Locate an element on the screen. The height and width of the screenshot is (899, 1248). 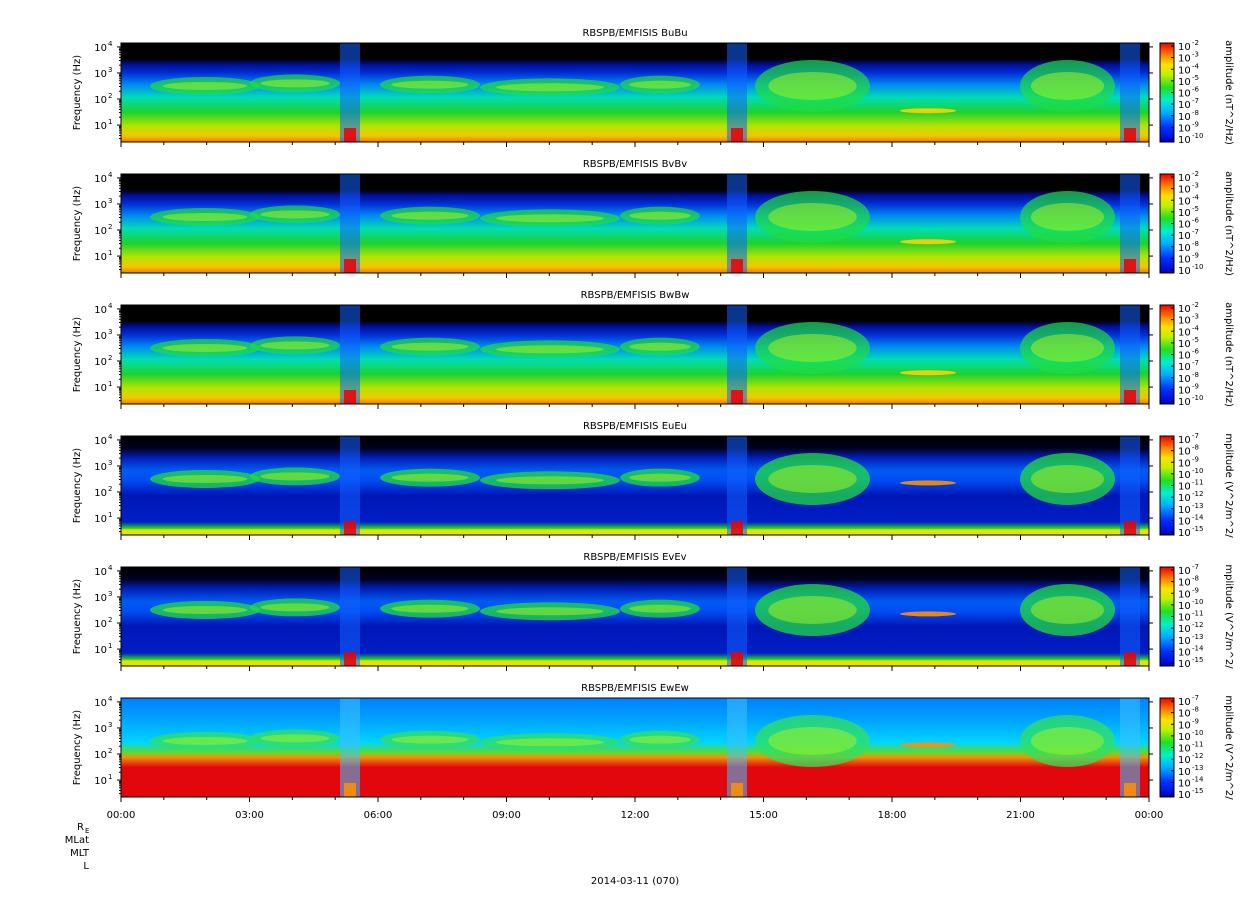
ephemeris-label: L is located at coordinates (86, 866).